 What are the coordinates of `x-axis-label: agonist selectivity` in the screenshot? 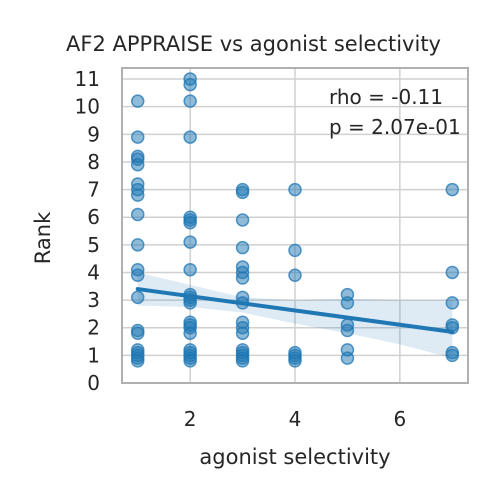 It's located at (294, 457).